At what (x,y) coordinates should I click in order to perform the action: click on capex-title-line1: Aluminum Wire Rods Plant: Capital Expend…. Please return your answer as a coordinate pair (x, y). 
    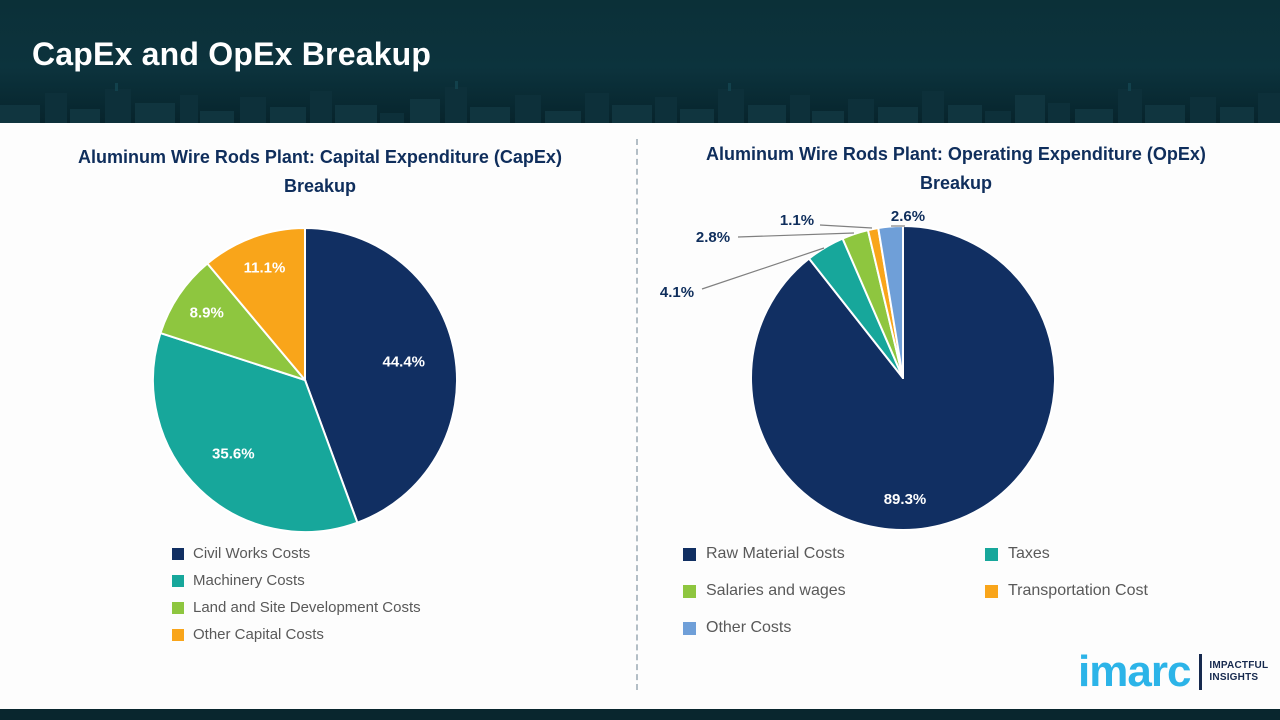
    Looking at the image, I should click on (320, 157).